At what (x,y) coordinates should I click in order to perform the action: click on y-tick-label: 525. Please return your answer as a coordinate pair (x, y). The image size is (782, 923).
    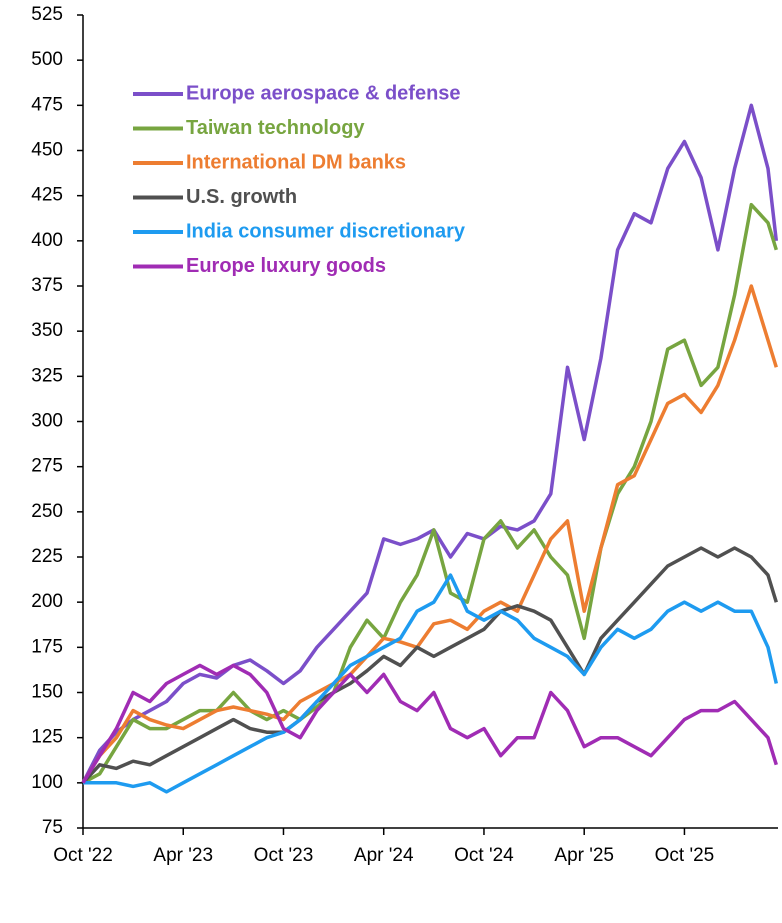
    Looking at the image, I should click on (47, 14).